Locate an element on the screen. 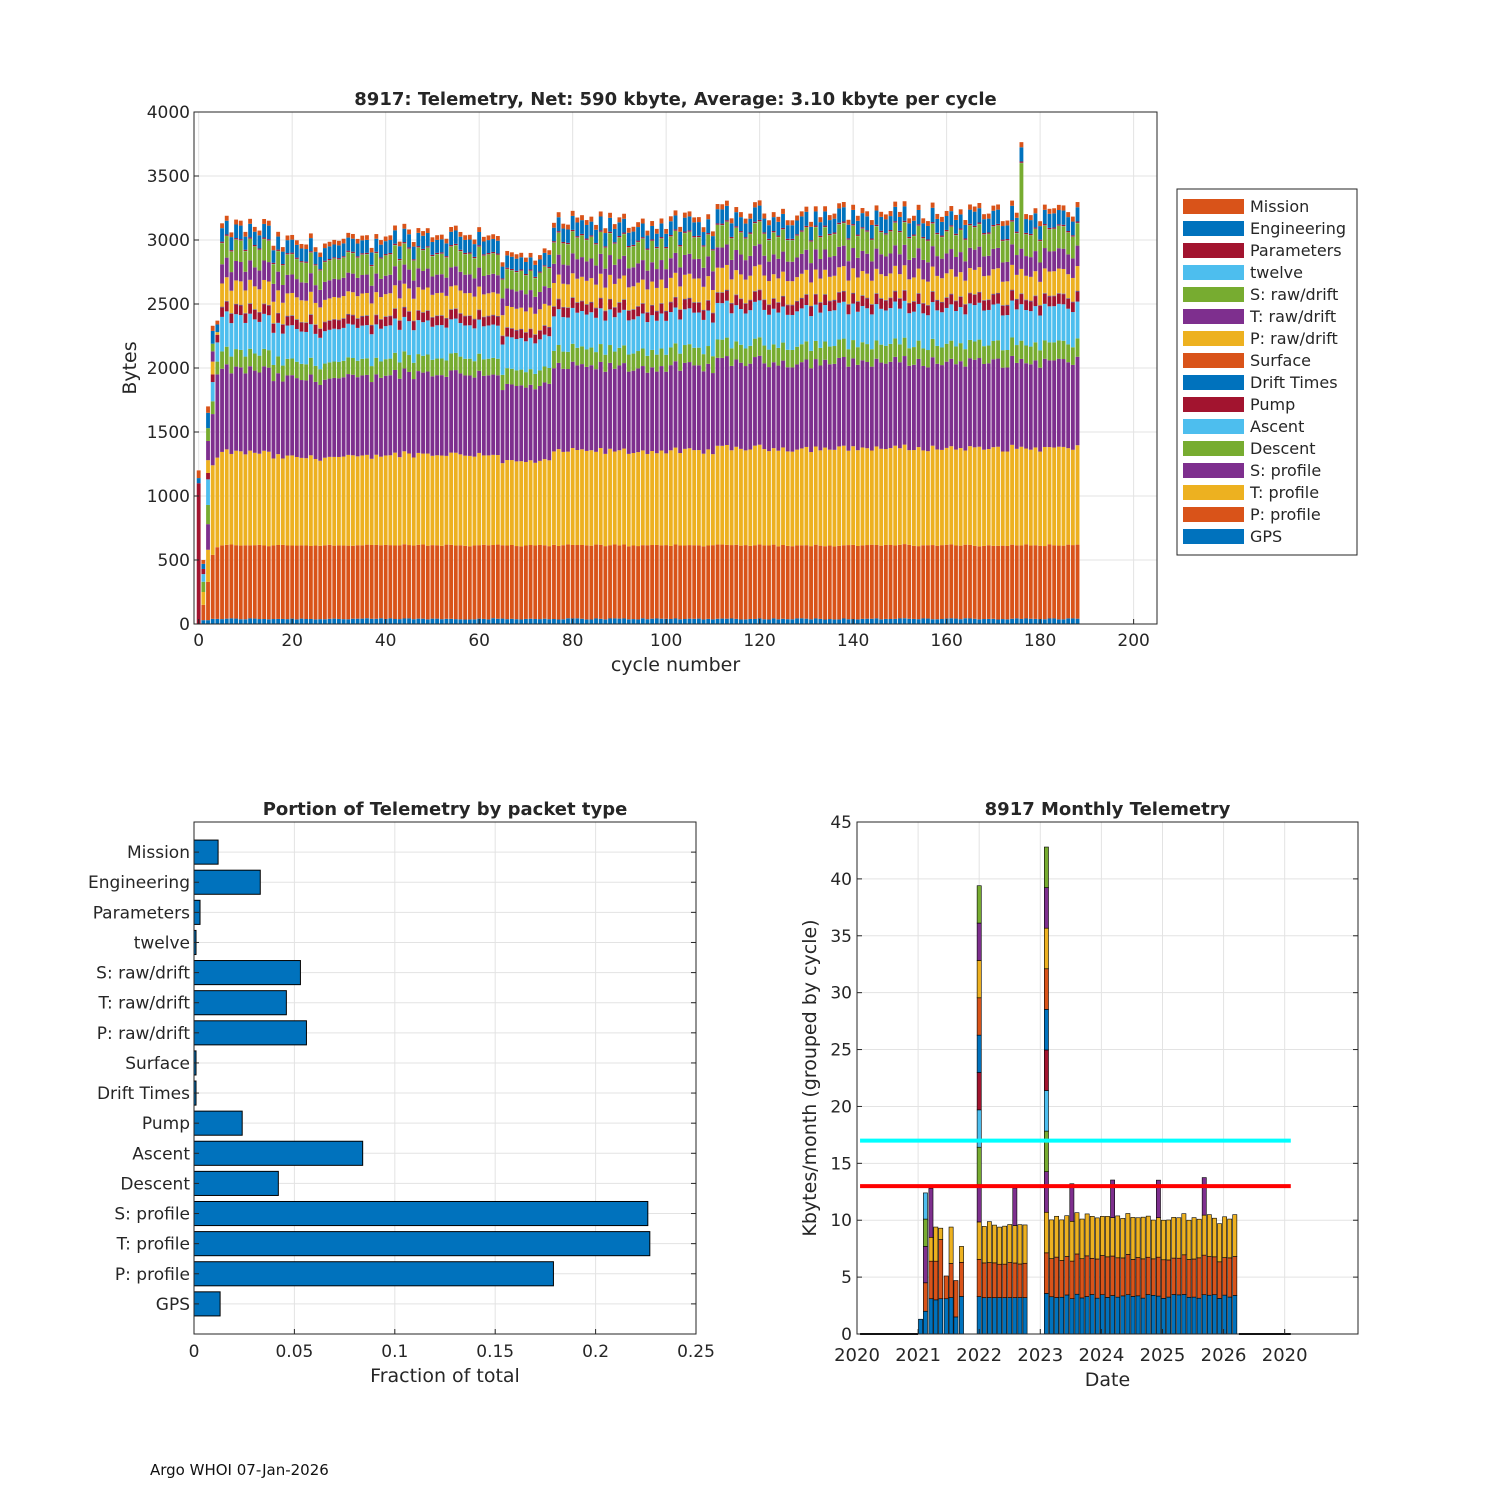  x-tick-label: 2025 is located at coordinates (1163, 1355).